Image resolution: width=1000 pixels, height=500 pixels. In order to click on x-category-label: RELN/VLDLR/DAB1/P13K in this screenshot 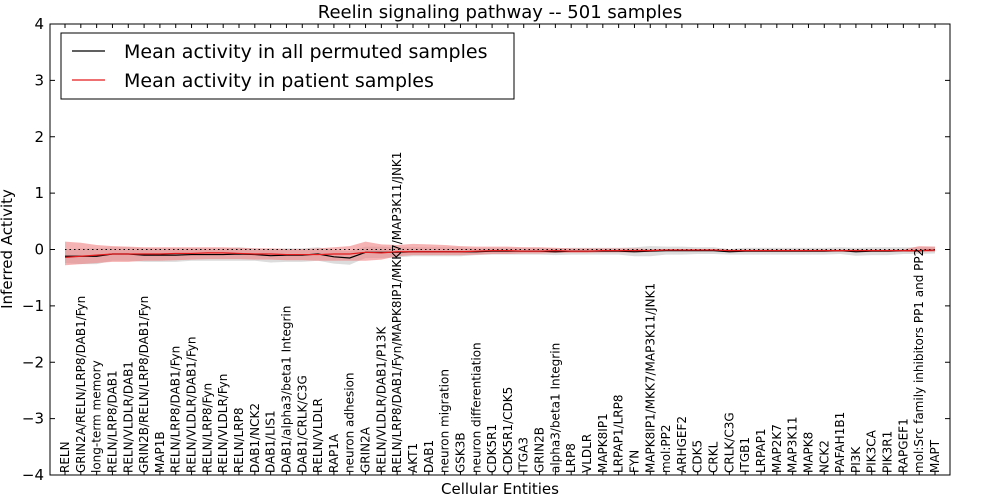, I will do `click(381, 399)`.